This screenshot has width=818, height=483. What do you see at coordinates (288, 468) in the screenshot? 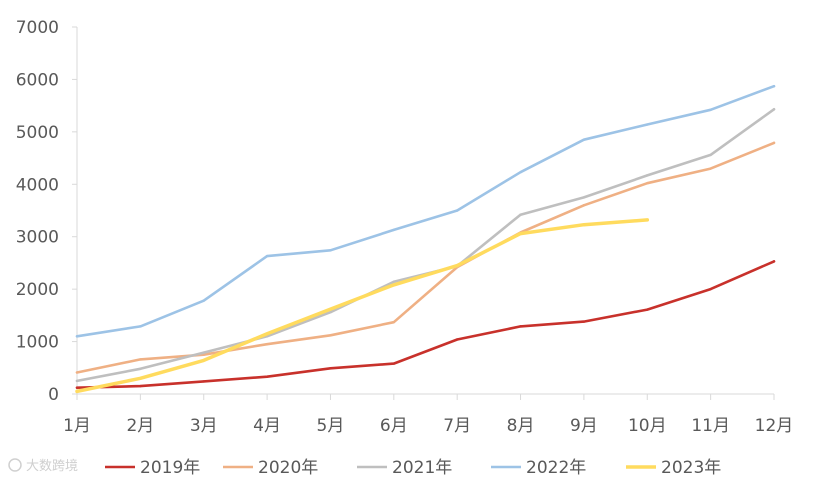
I see `legend-label: 2020年` at bounding box center [288, 468].